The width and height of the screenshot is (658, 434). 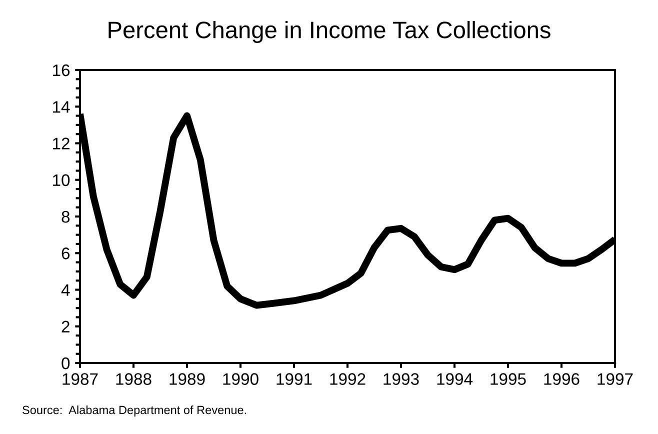 What do you see at coordinates (615, 379) in the screenshot?
I see `x-tick-label: 1997` at bounding box center [615, 379].